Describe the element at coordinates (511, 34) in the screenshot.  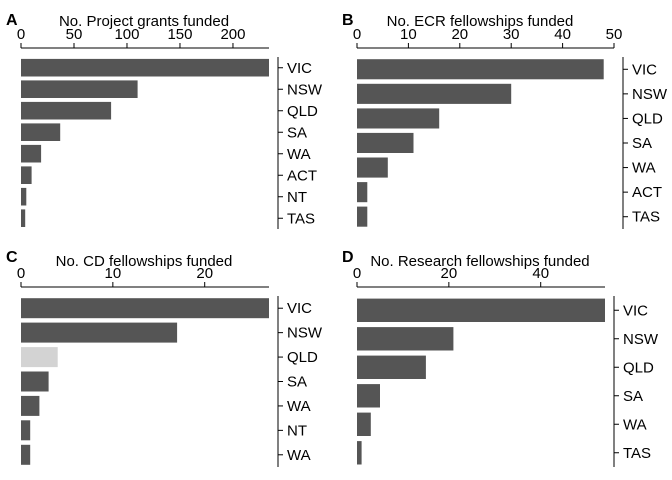
I see `panel-b-x-tick-label: 30` at that location.